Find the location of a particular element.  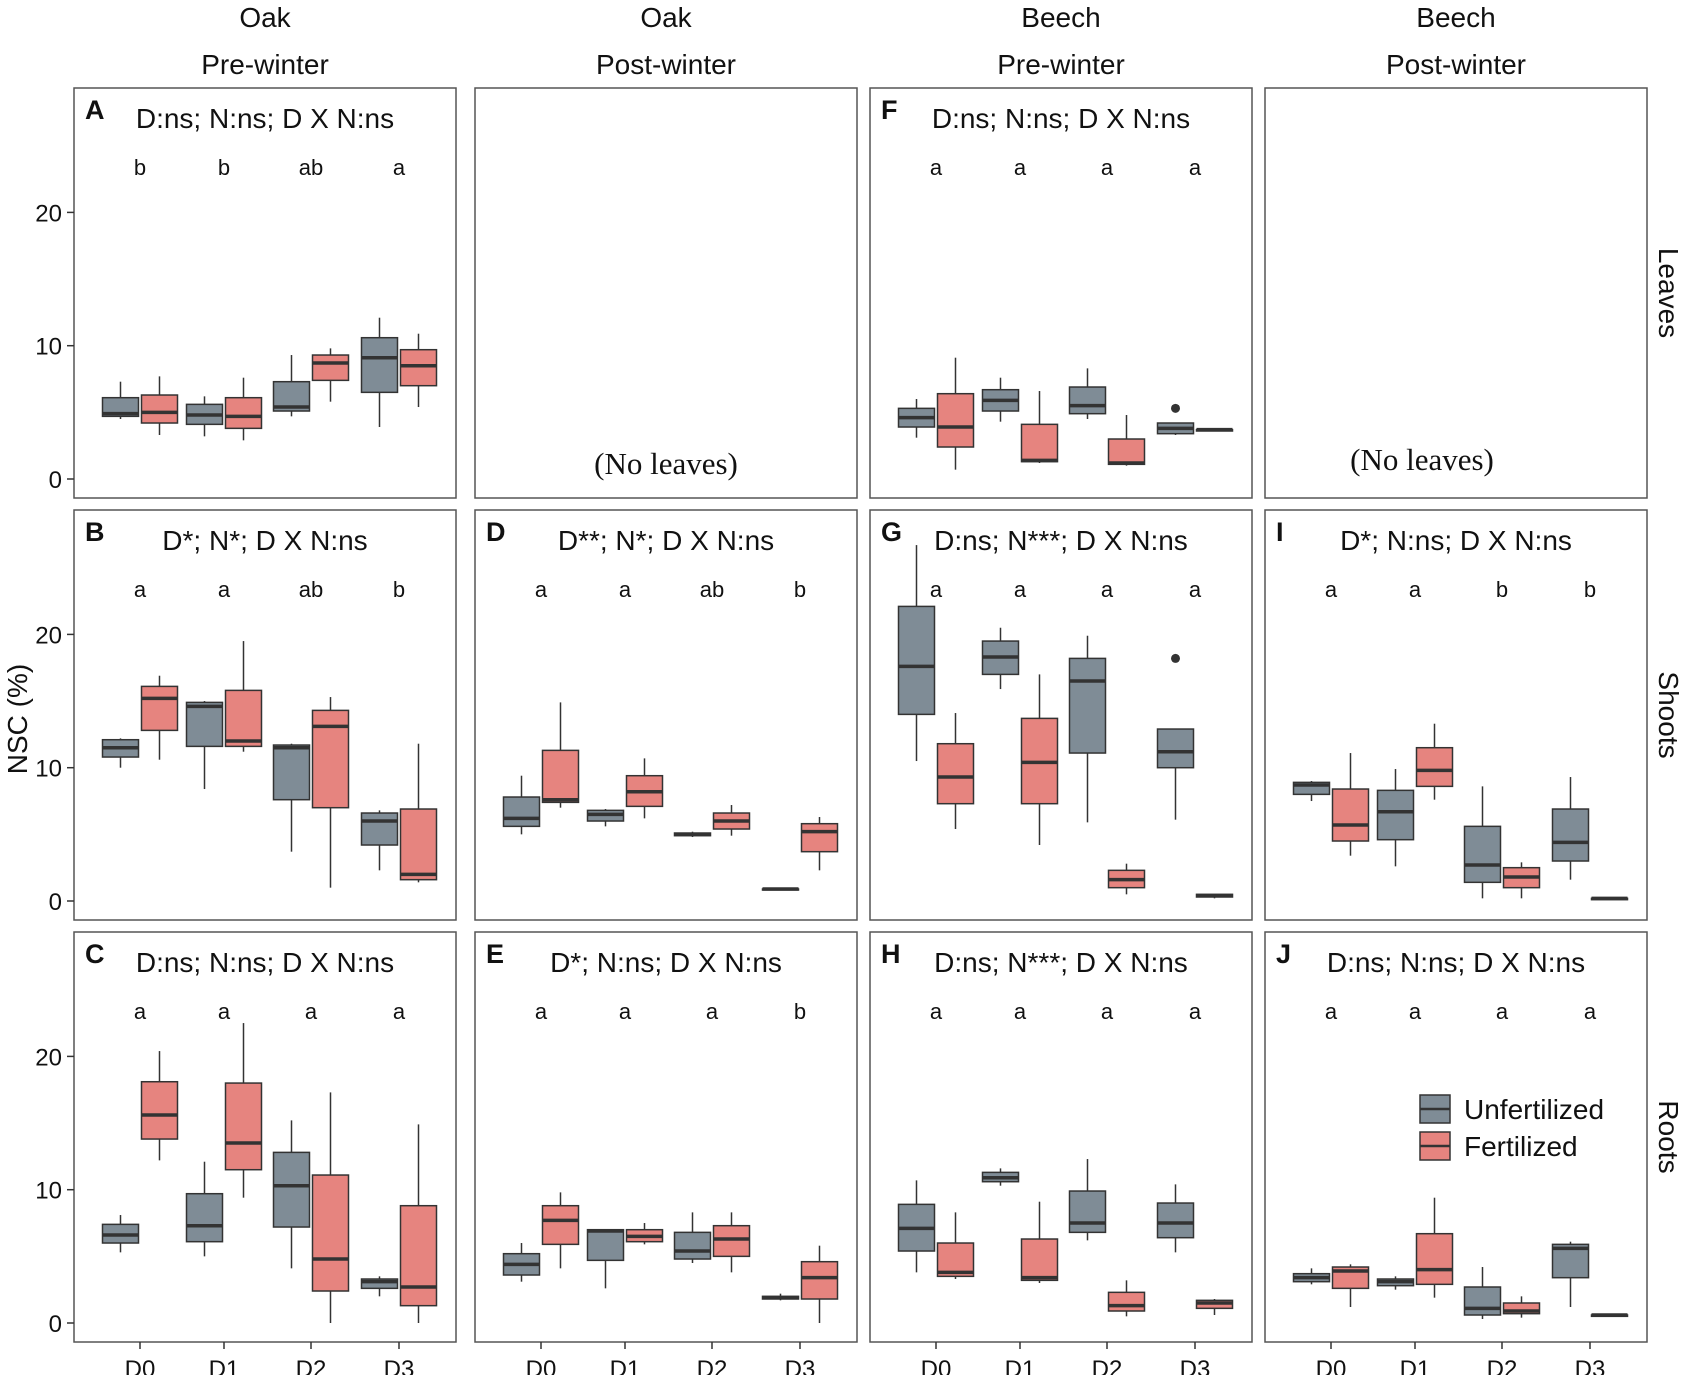

panel-e: E D*; N:ns; D X N:nsa a a b is located at coordinates (666, 1137).